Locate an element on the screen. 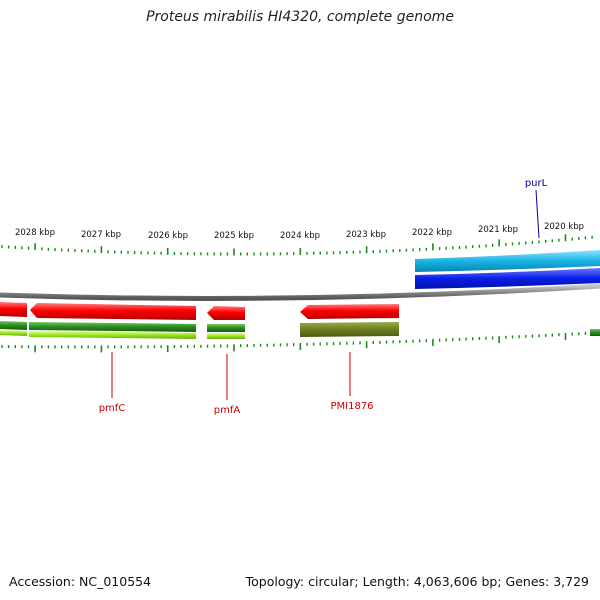 The height and width of the screenshot is (600, 600). scale-label-2027: 2027 kbp is located at coordinates (101, 235).